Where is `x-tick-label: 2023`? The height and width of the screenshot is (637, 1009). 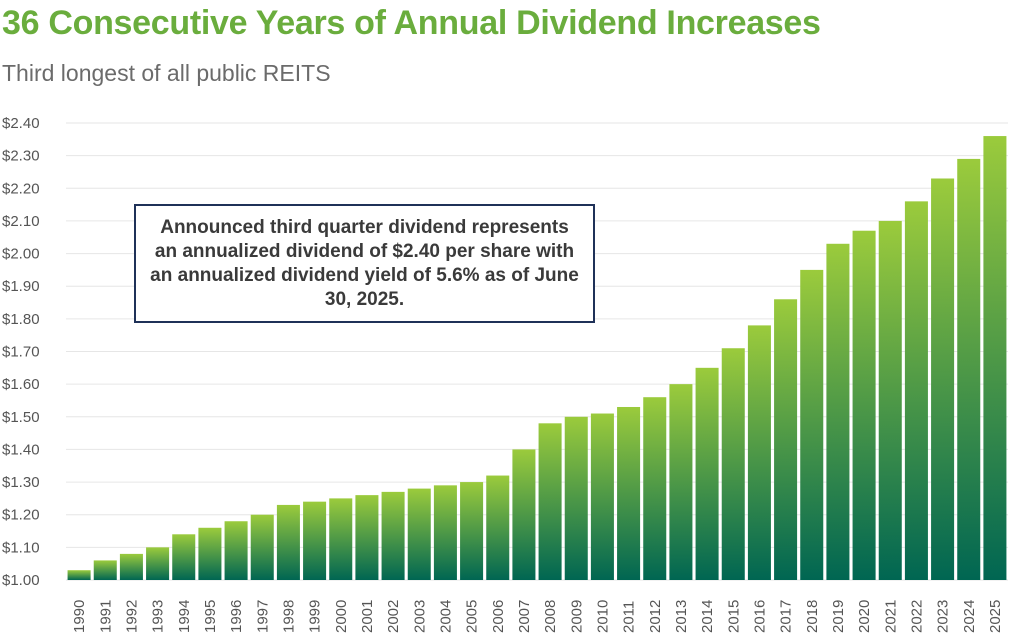
x-tick-label: 2023 is located at coordinates (943, 616).